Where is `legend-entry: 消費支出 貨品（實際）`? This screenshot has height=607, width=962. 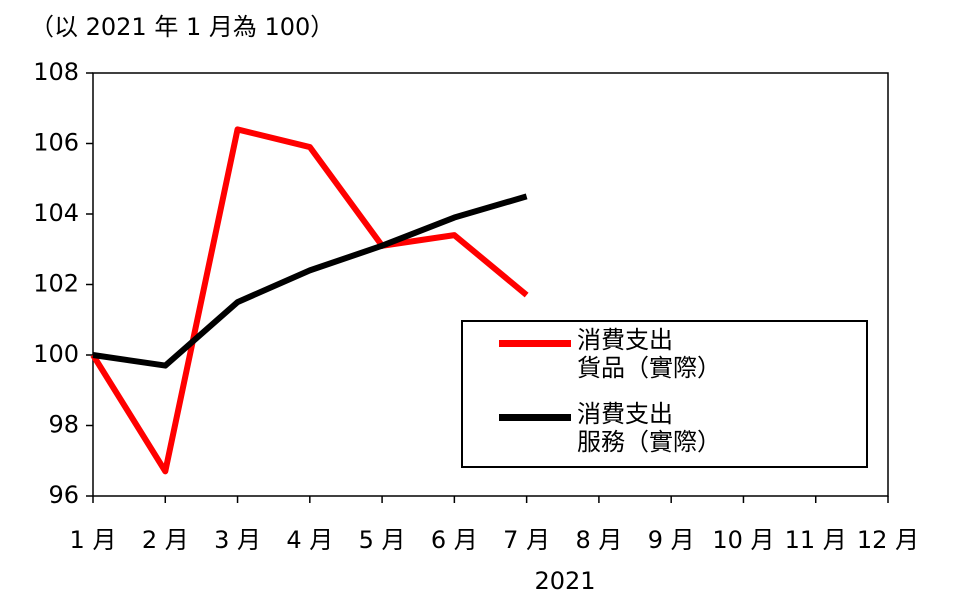
legend-entry: 消費支出 貨品（實際） is located at coordinates (610, 354).